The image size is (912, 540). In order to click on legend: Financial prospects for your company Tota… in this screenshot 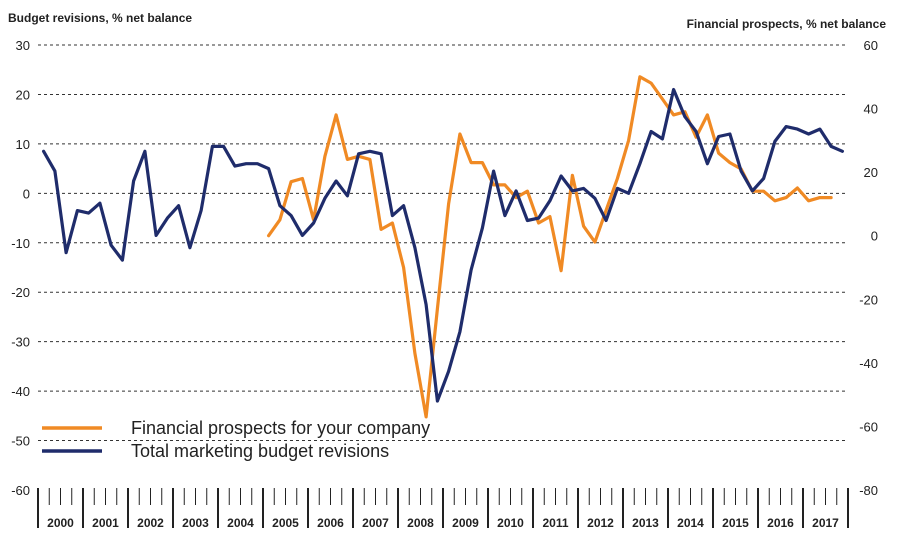, I will do `click(236, 439)`.